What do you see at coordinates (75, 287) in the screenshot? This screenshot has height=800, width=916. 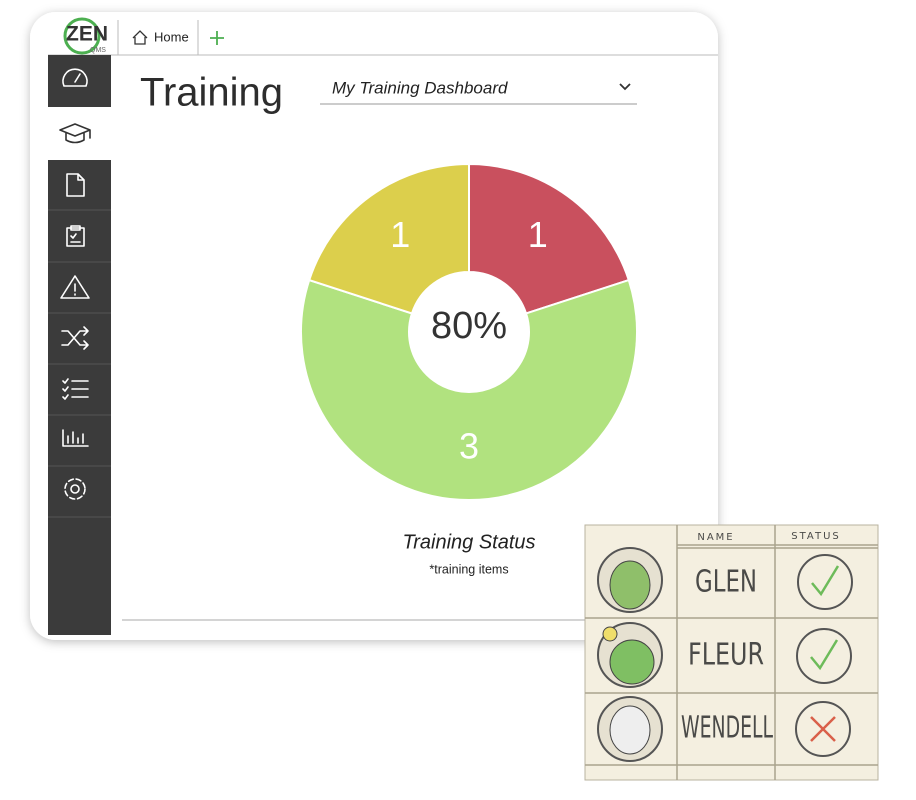 I see `nav-risks` at bounding box center [75, 287].